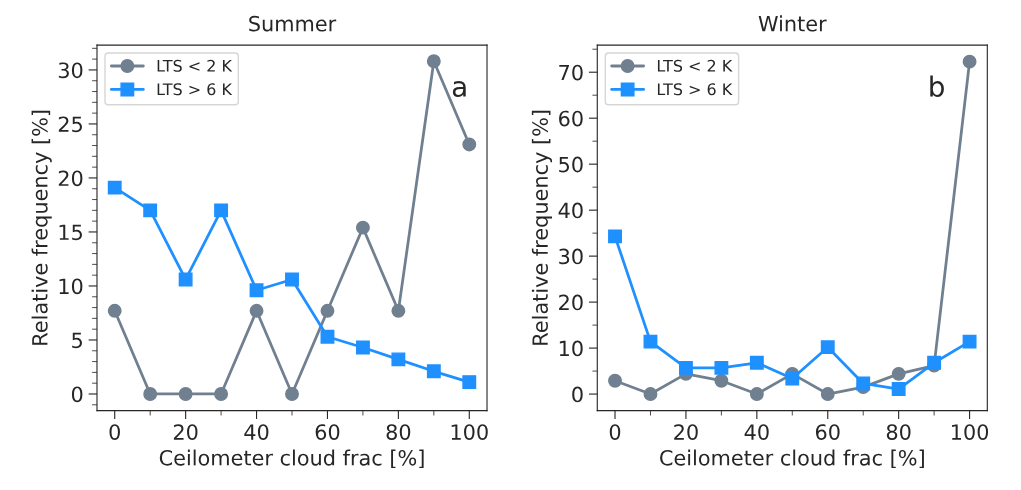  What do you see at coordinates (571, 164) in the screenshot?
I see `y-tick-label: 50` at bounding box center [571, 164].